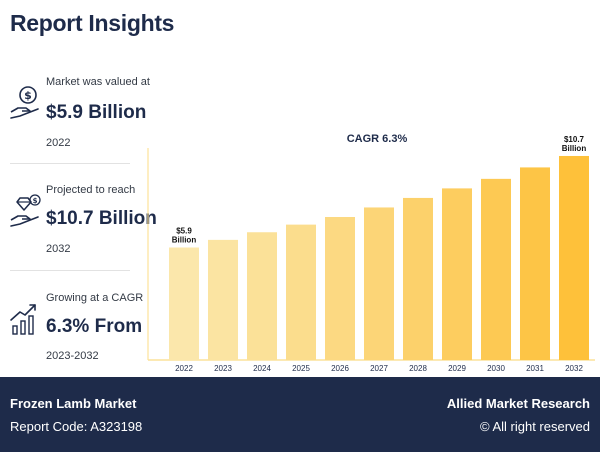  I want to click on growth-chart-icon, so click(23, 319).